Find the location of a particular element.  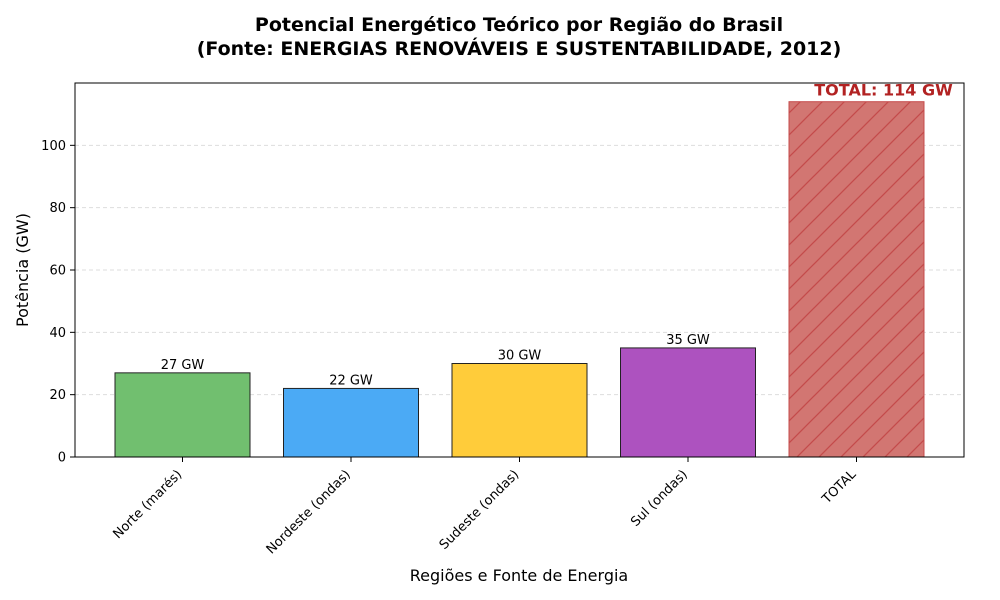

x-tick-label: Norte (marés) is located at coordinates (147, 504).